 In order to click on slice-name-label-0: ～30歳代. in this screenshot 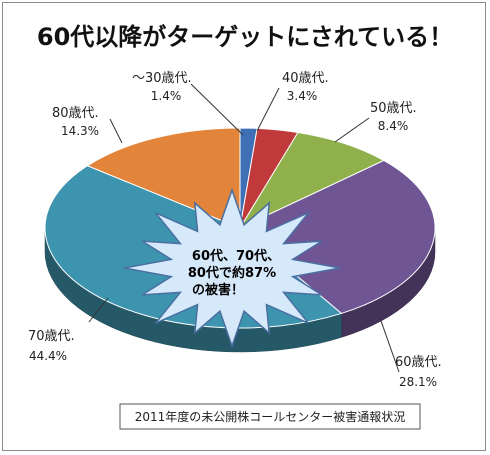, I will do `click(162, 78)`.